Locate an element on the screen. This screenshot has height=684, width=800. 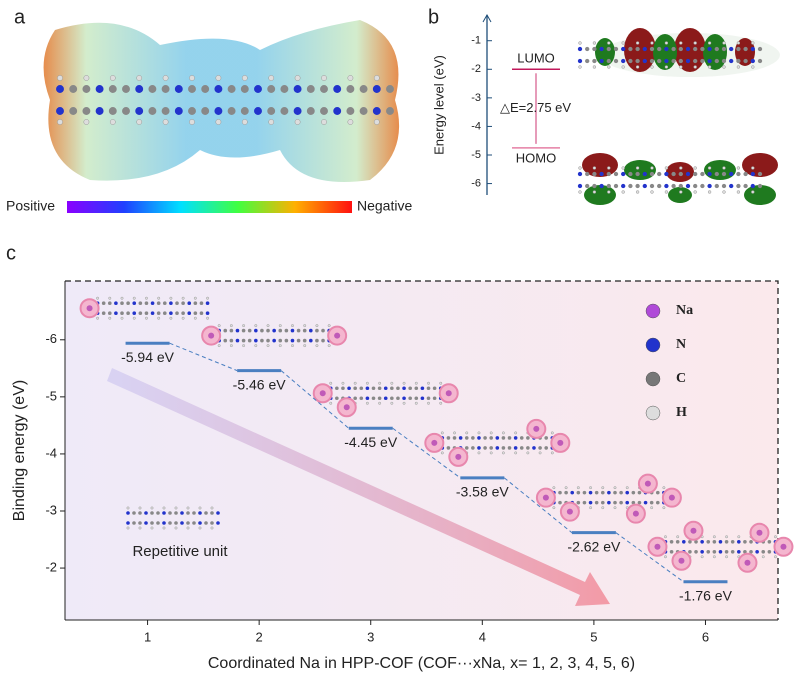
y-tick-label: -1 is located at coordinates (476, 41).